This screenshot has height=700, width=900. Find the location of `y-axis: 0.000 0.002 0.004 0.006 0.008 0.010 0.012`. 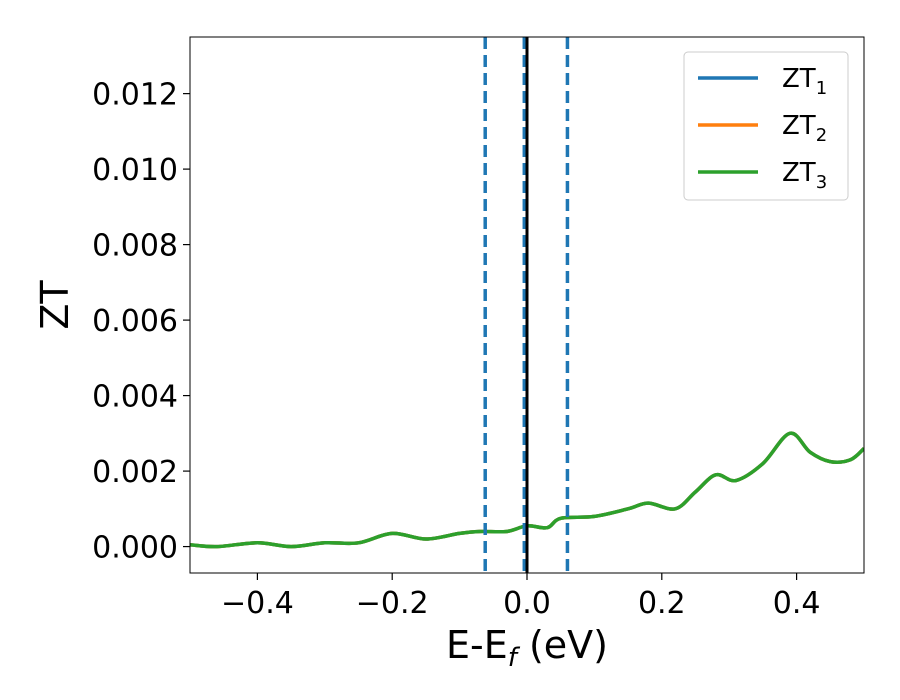

y-axis: 0.000 0.002 0.004 0.006 0.008 0.010 0.012 is located at coordinates (141, 322).